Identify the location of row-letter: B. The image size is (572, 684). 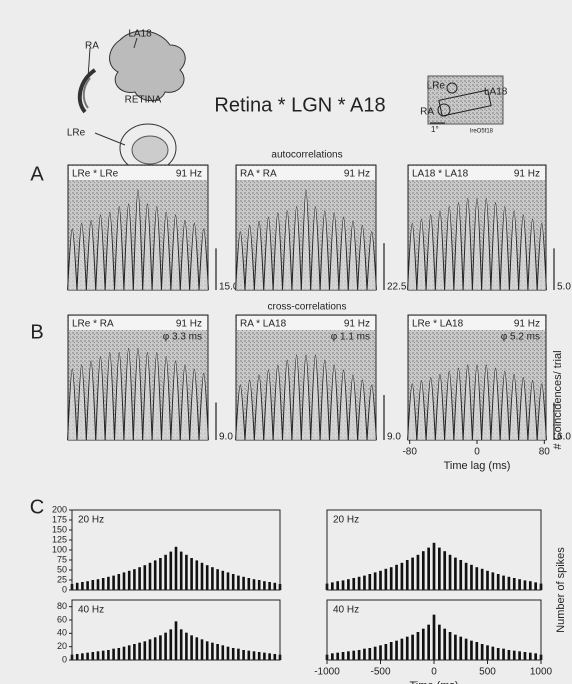
(36, 332).